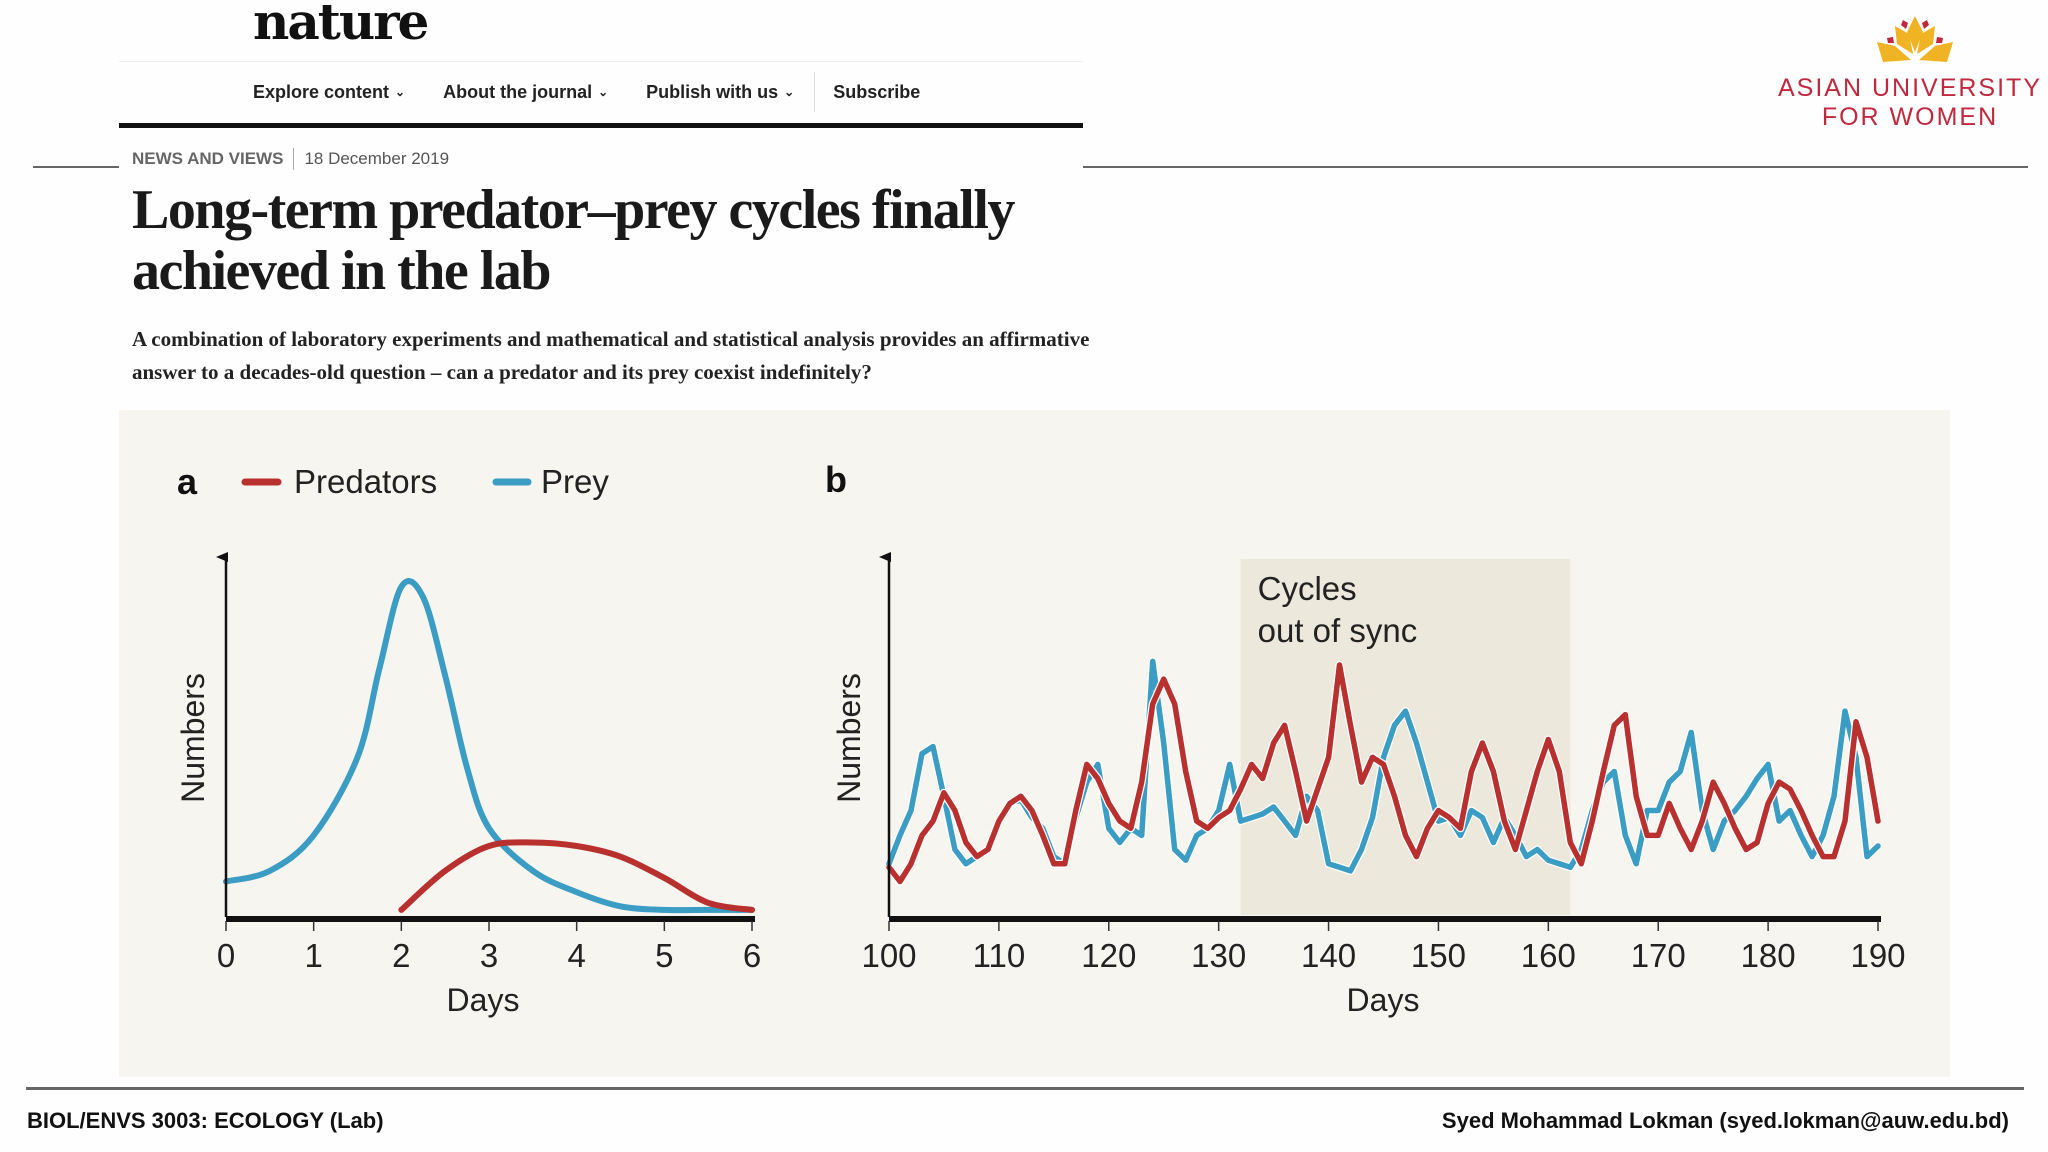 The width and height of the screenshot is (2048, 1152). Describe the element at coordinates (1025, 1088) in the screenshot. I see `footer-rule` at that location.